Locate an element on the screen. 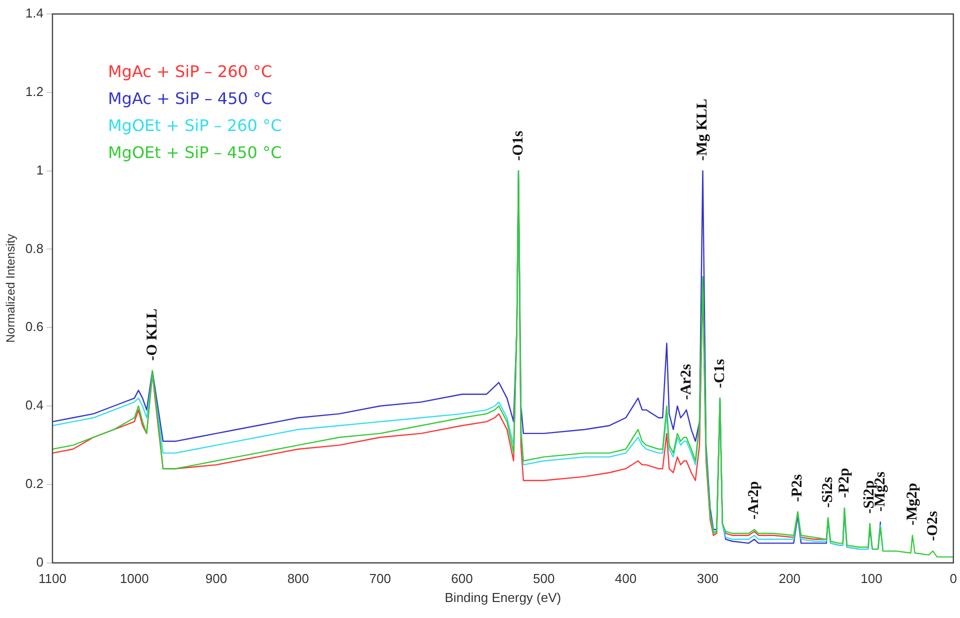  x-tick-label: 400 is located at coordinates (625, 578).